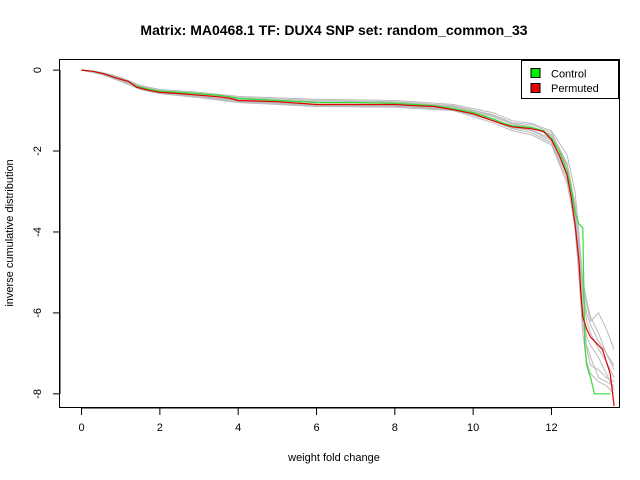 The height and width of the screenshot is (480, 640). Describe the element at coordinates (81, 428) in the screenshot. I see `x-tick-label: 0` at that location.